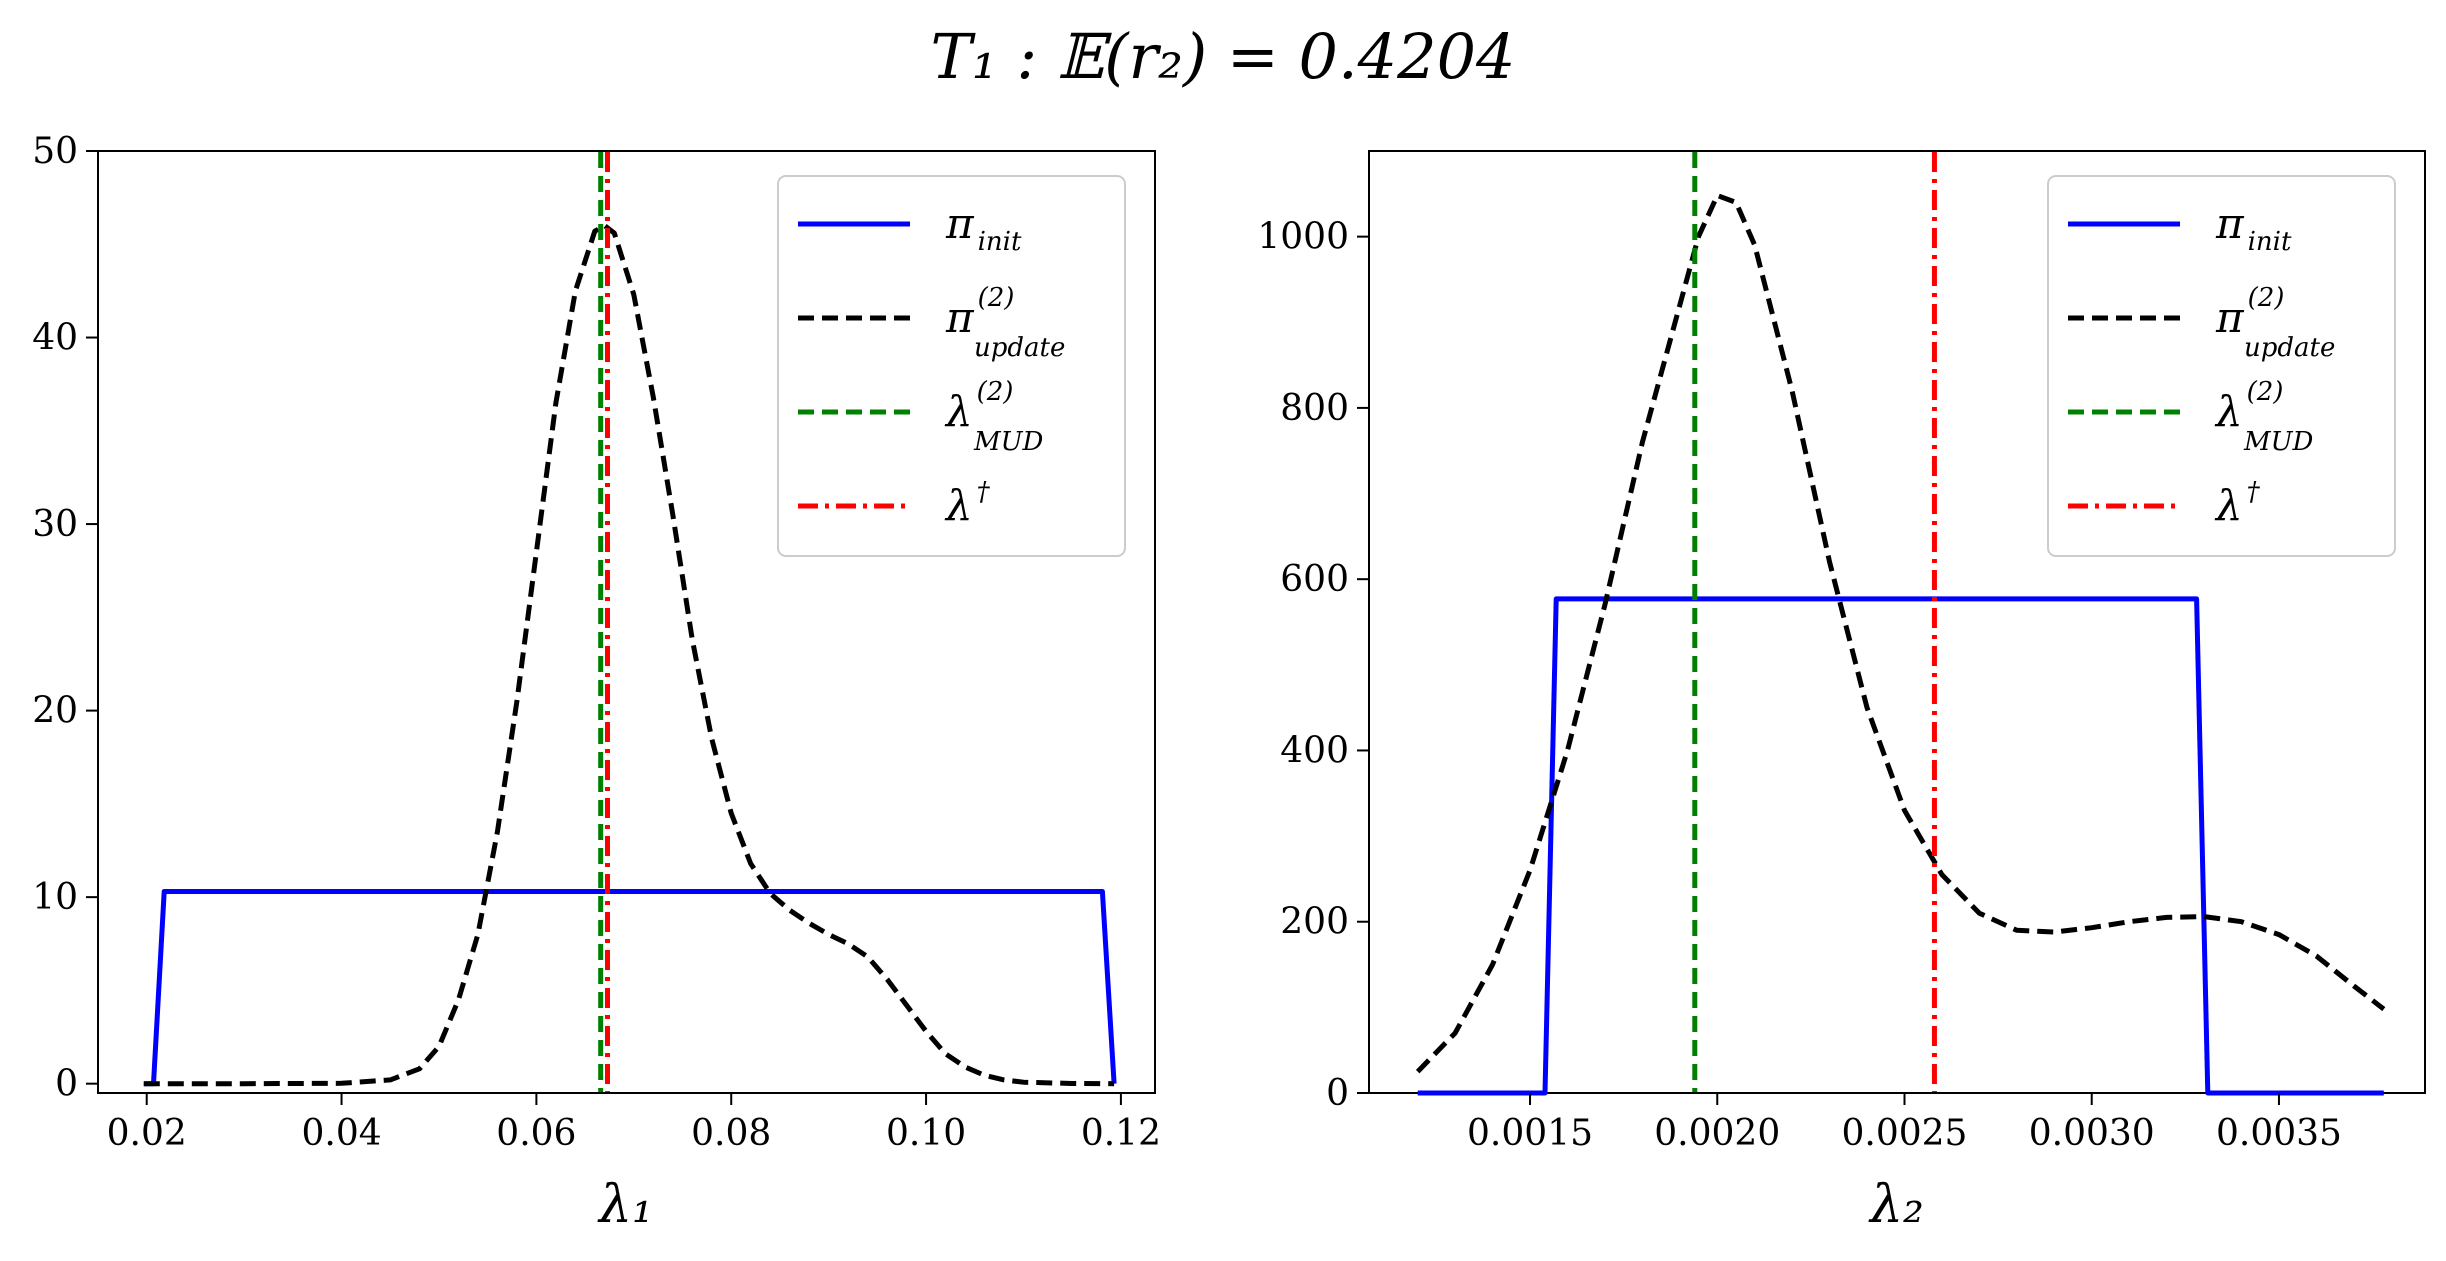  Describe the element at coordinates (66, 1084) in the screenshot. I see `left-y-tick-label: 0` at that location.